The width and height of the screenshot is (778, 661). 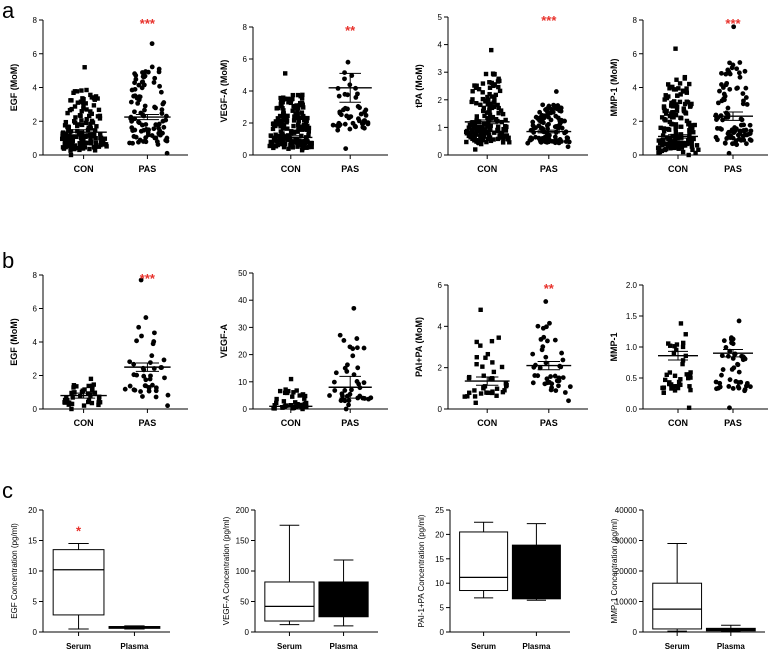 I want to click on y-tick-label: 1.5, so click(x=632, y=316).